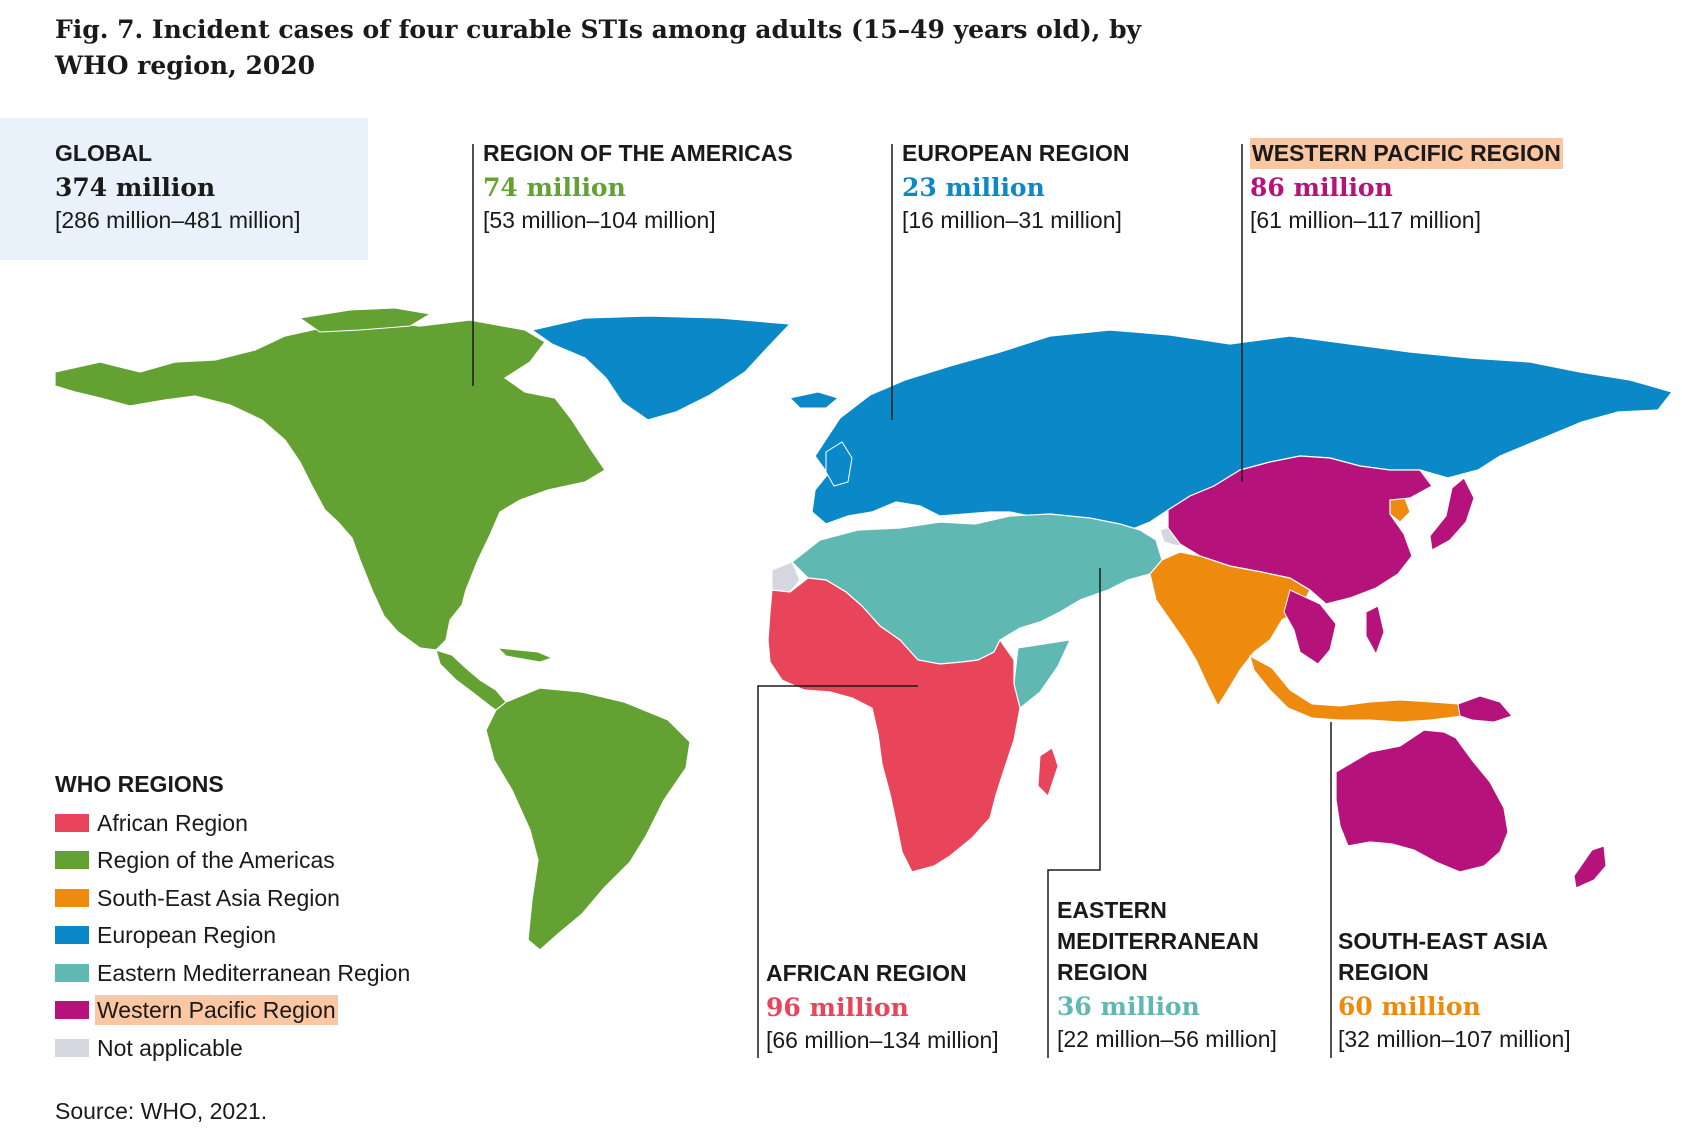 The image size is (1682, 1132). What do you see at coordinates (1074, 813) in the screenshot?
I see `leader-emr` at bounding box center [1074, 813].